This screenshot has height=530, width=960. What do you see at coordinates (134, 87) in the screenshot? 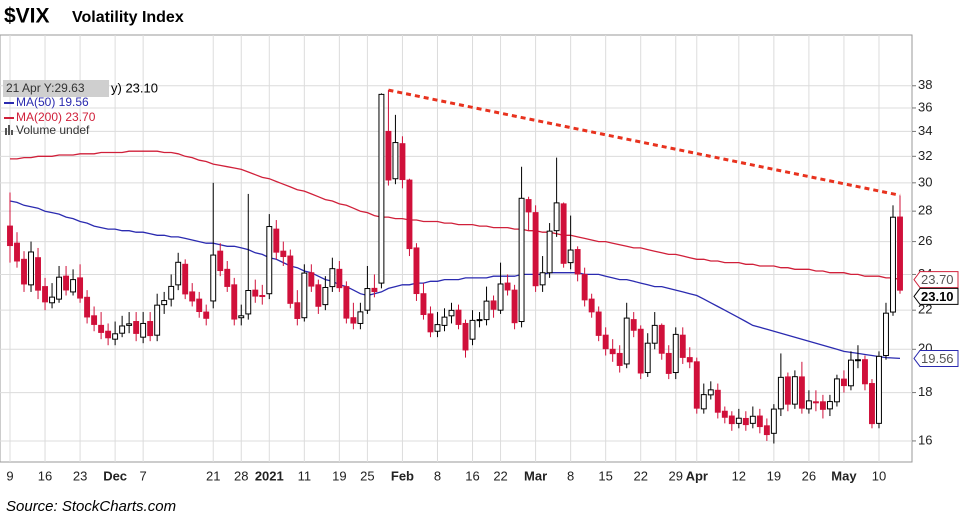
I see `price-legend: y) 23.10` at bounding box center [134, 87].